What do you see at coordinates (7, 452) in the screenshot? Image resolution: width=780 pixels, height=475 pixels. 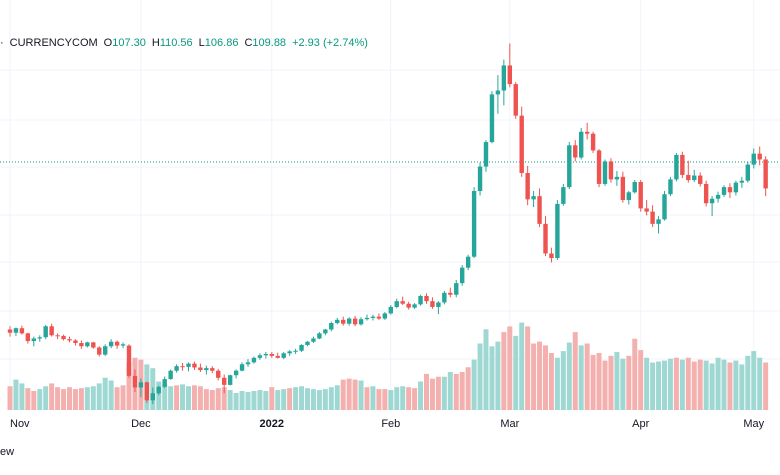 I see `footer-text: ew` at bounding box center [7, 452].